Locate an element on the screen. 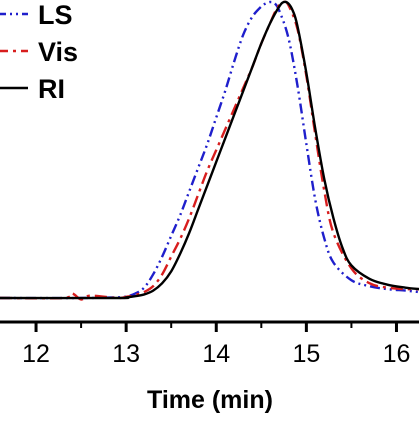 The image size is (419, 424). legend-label-ri: RI is located at coordinates (51, 89).